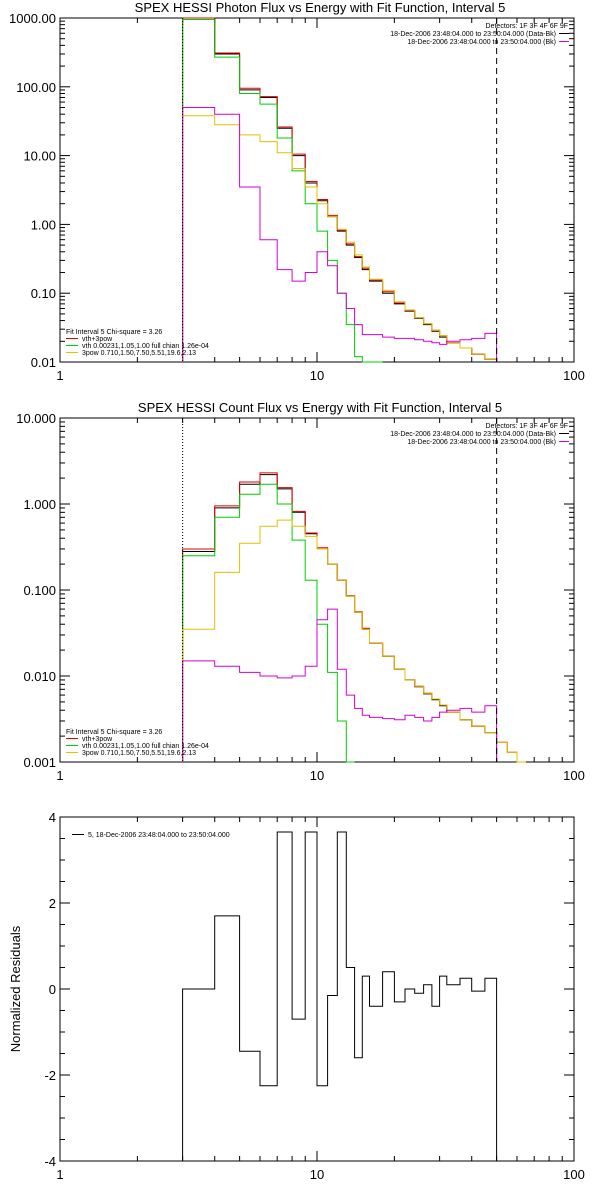 The width and height of the screenshot is (600, 1200). I want to click on y-tick-label: 1.00, so click(43, 224).